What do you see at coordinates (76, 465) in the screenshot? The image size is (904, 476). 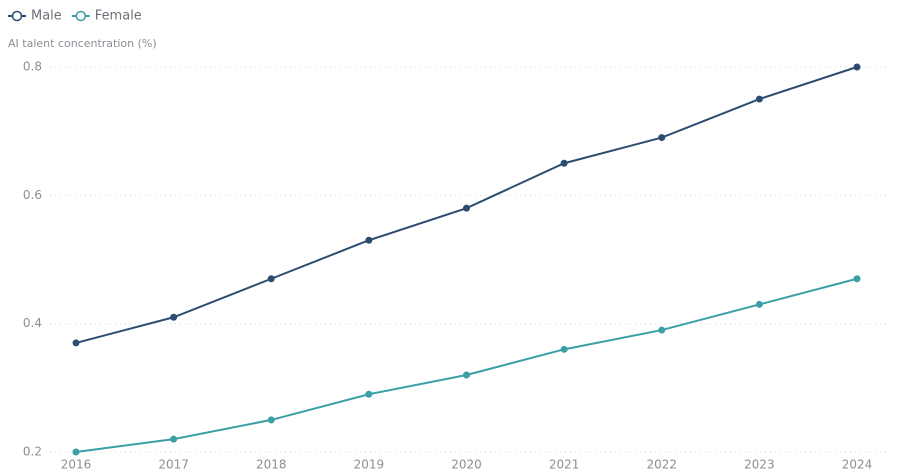 I see `x-tick-label: 2016` at bounding box center [76, 465].